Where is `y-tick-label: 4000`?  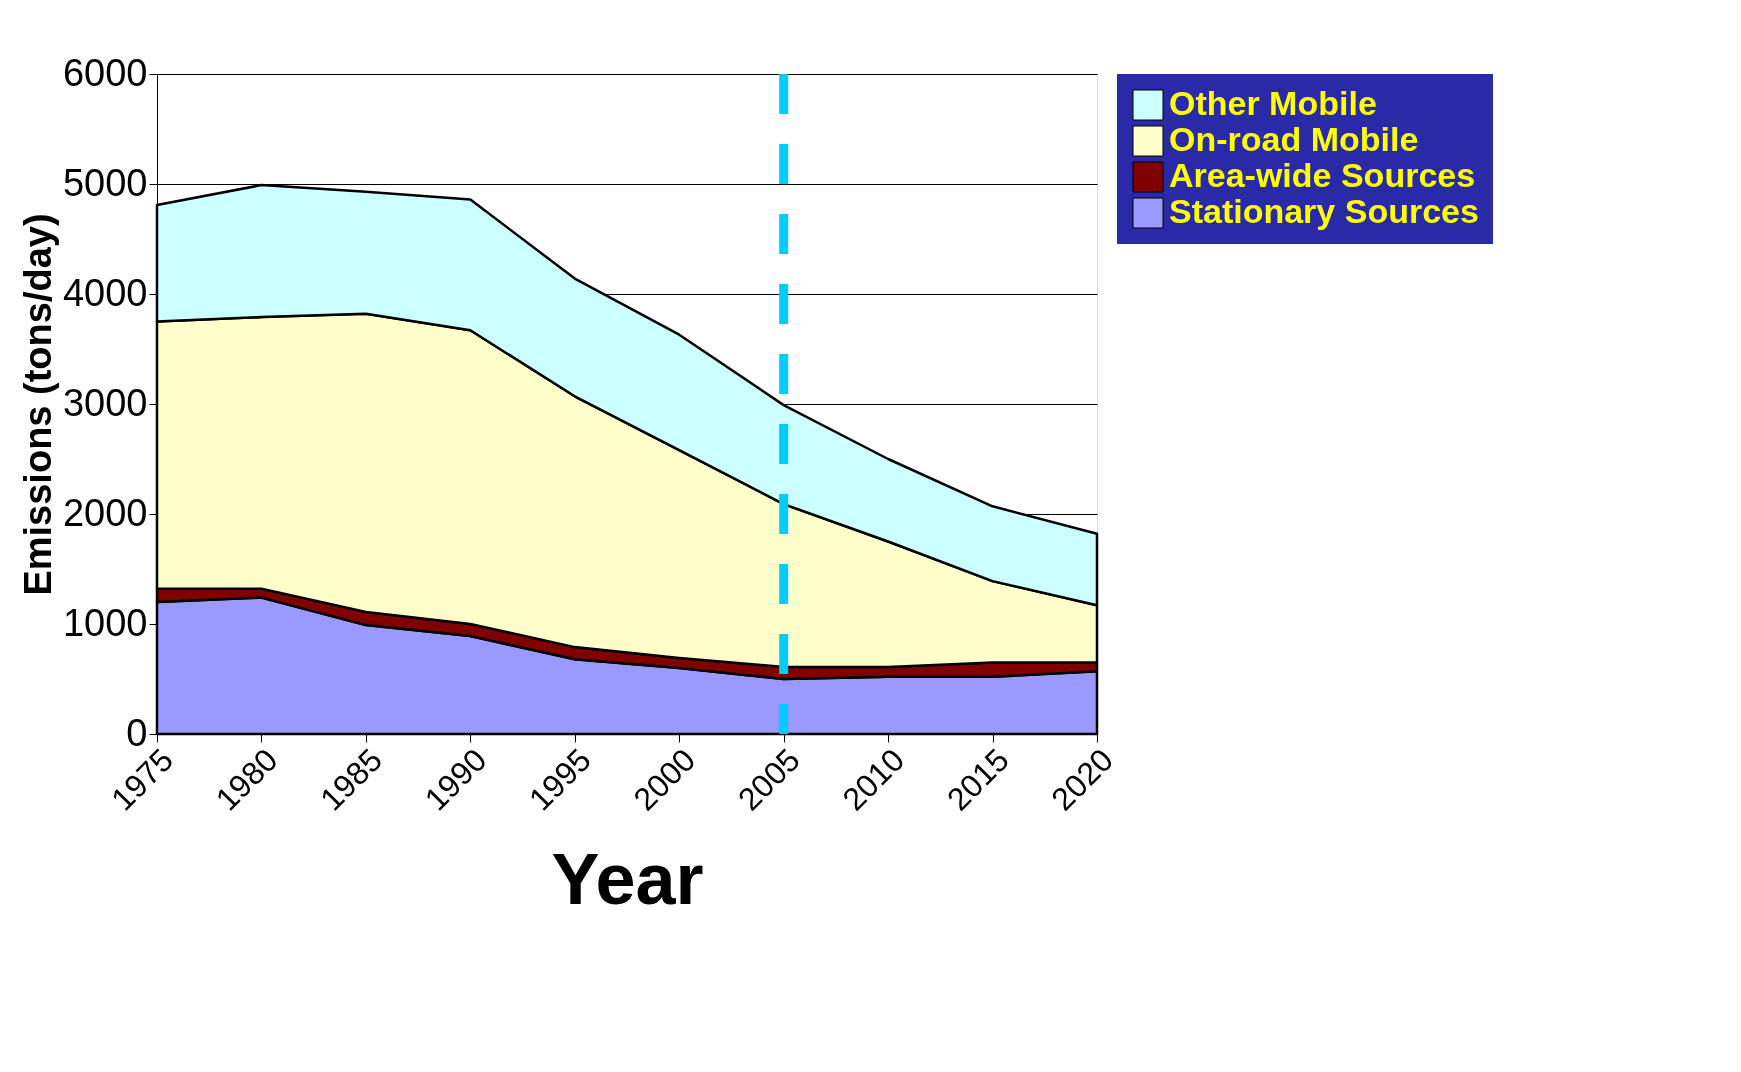
y-tick-label: 4000 is located at coordinates (105, 292).